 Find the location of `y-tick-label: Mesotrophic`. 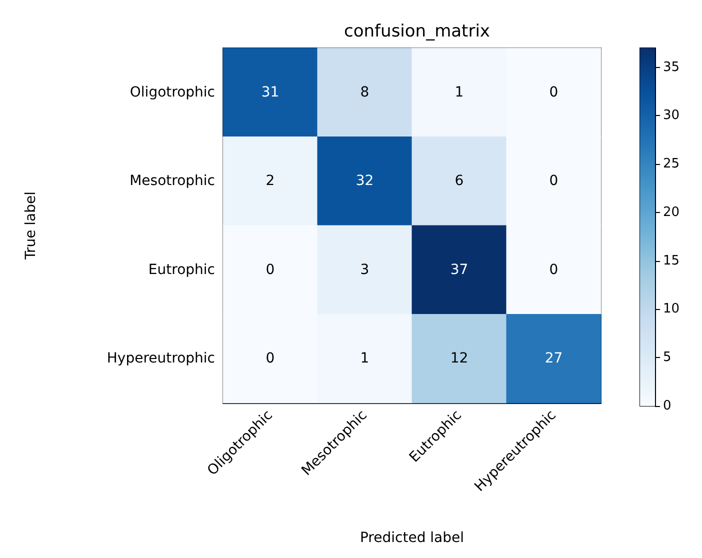

y-tick-label: Mesotrophic is located at coordinates (172, 181).